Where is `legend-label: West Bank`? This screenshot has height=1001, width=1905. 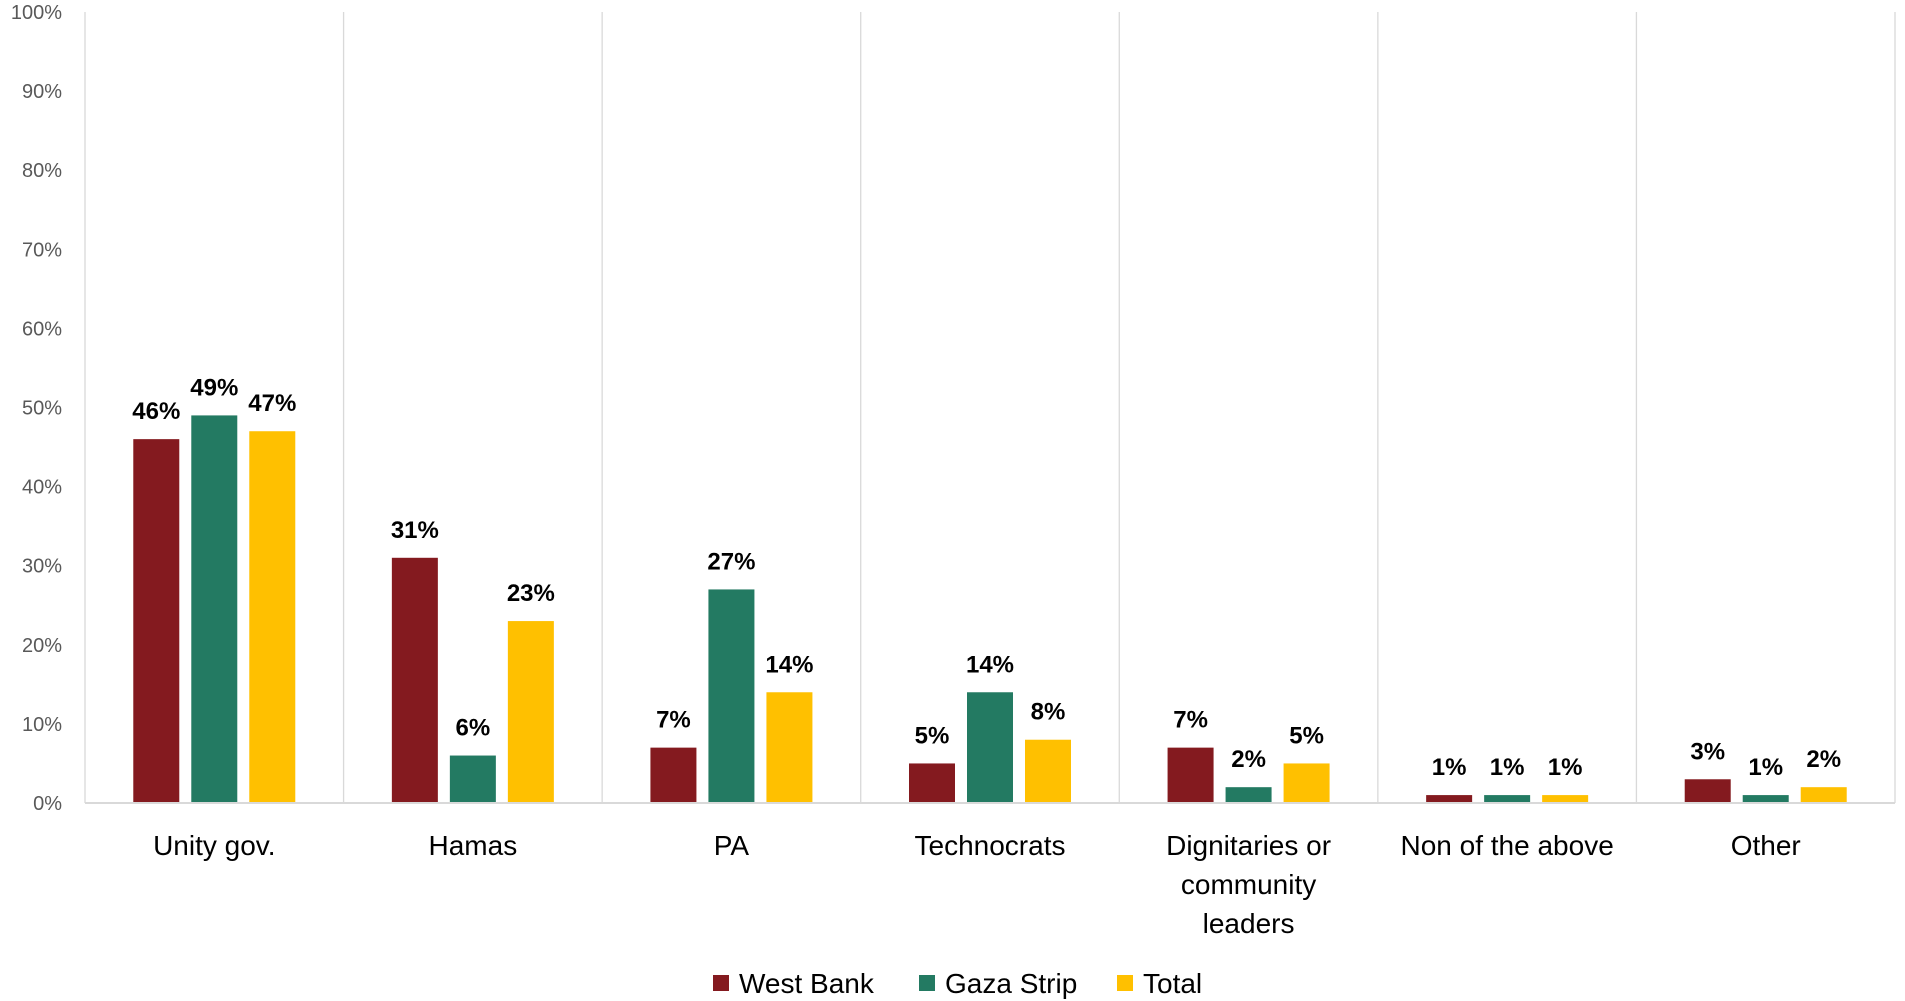
legend-label: West Bank is located at coordinates (807, 983).